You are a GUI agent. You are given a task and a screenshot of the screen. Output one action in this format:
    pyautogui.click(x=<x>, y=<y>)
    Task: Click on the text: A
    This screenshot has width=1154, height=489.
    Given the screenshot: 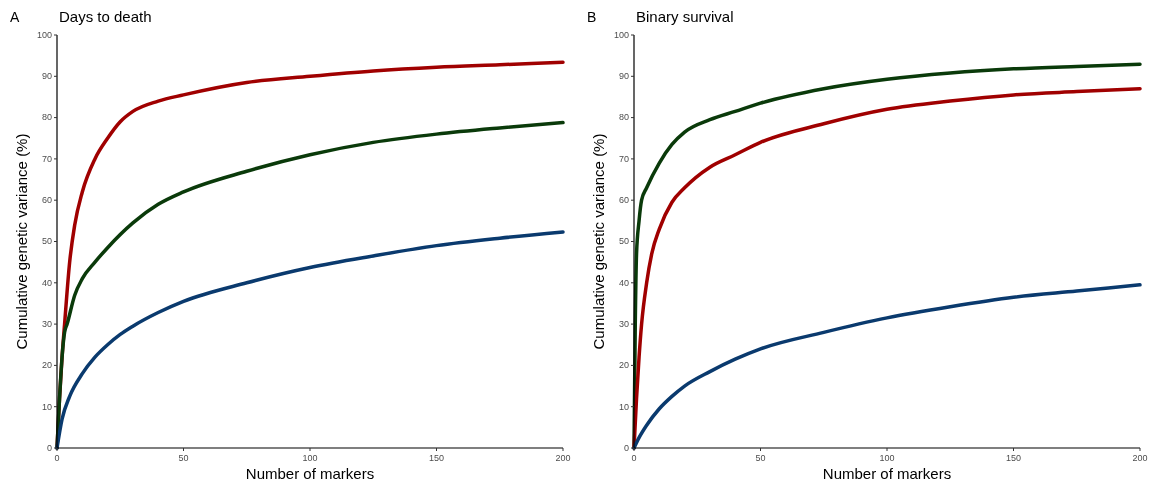 What is the action you would take?
    pyautogui.click(x=15, y=17)
    